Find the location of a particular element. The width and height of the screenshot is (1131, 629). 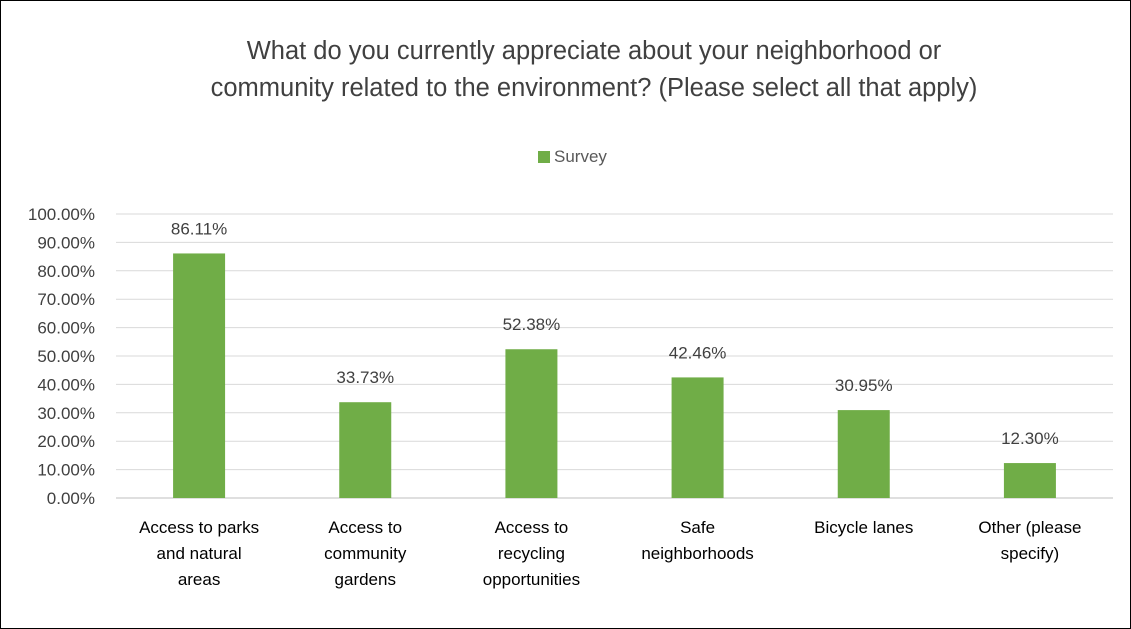

y-tick-label: 40.00% is located at coordinates (66, 384).